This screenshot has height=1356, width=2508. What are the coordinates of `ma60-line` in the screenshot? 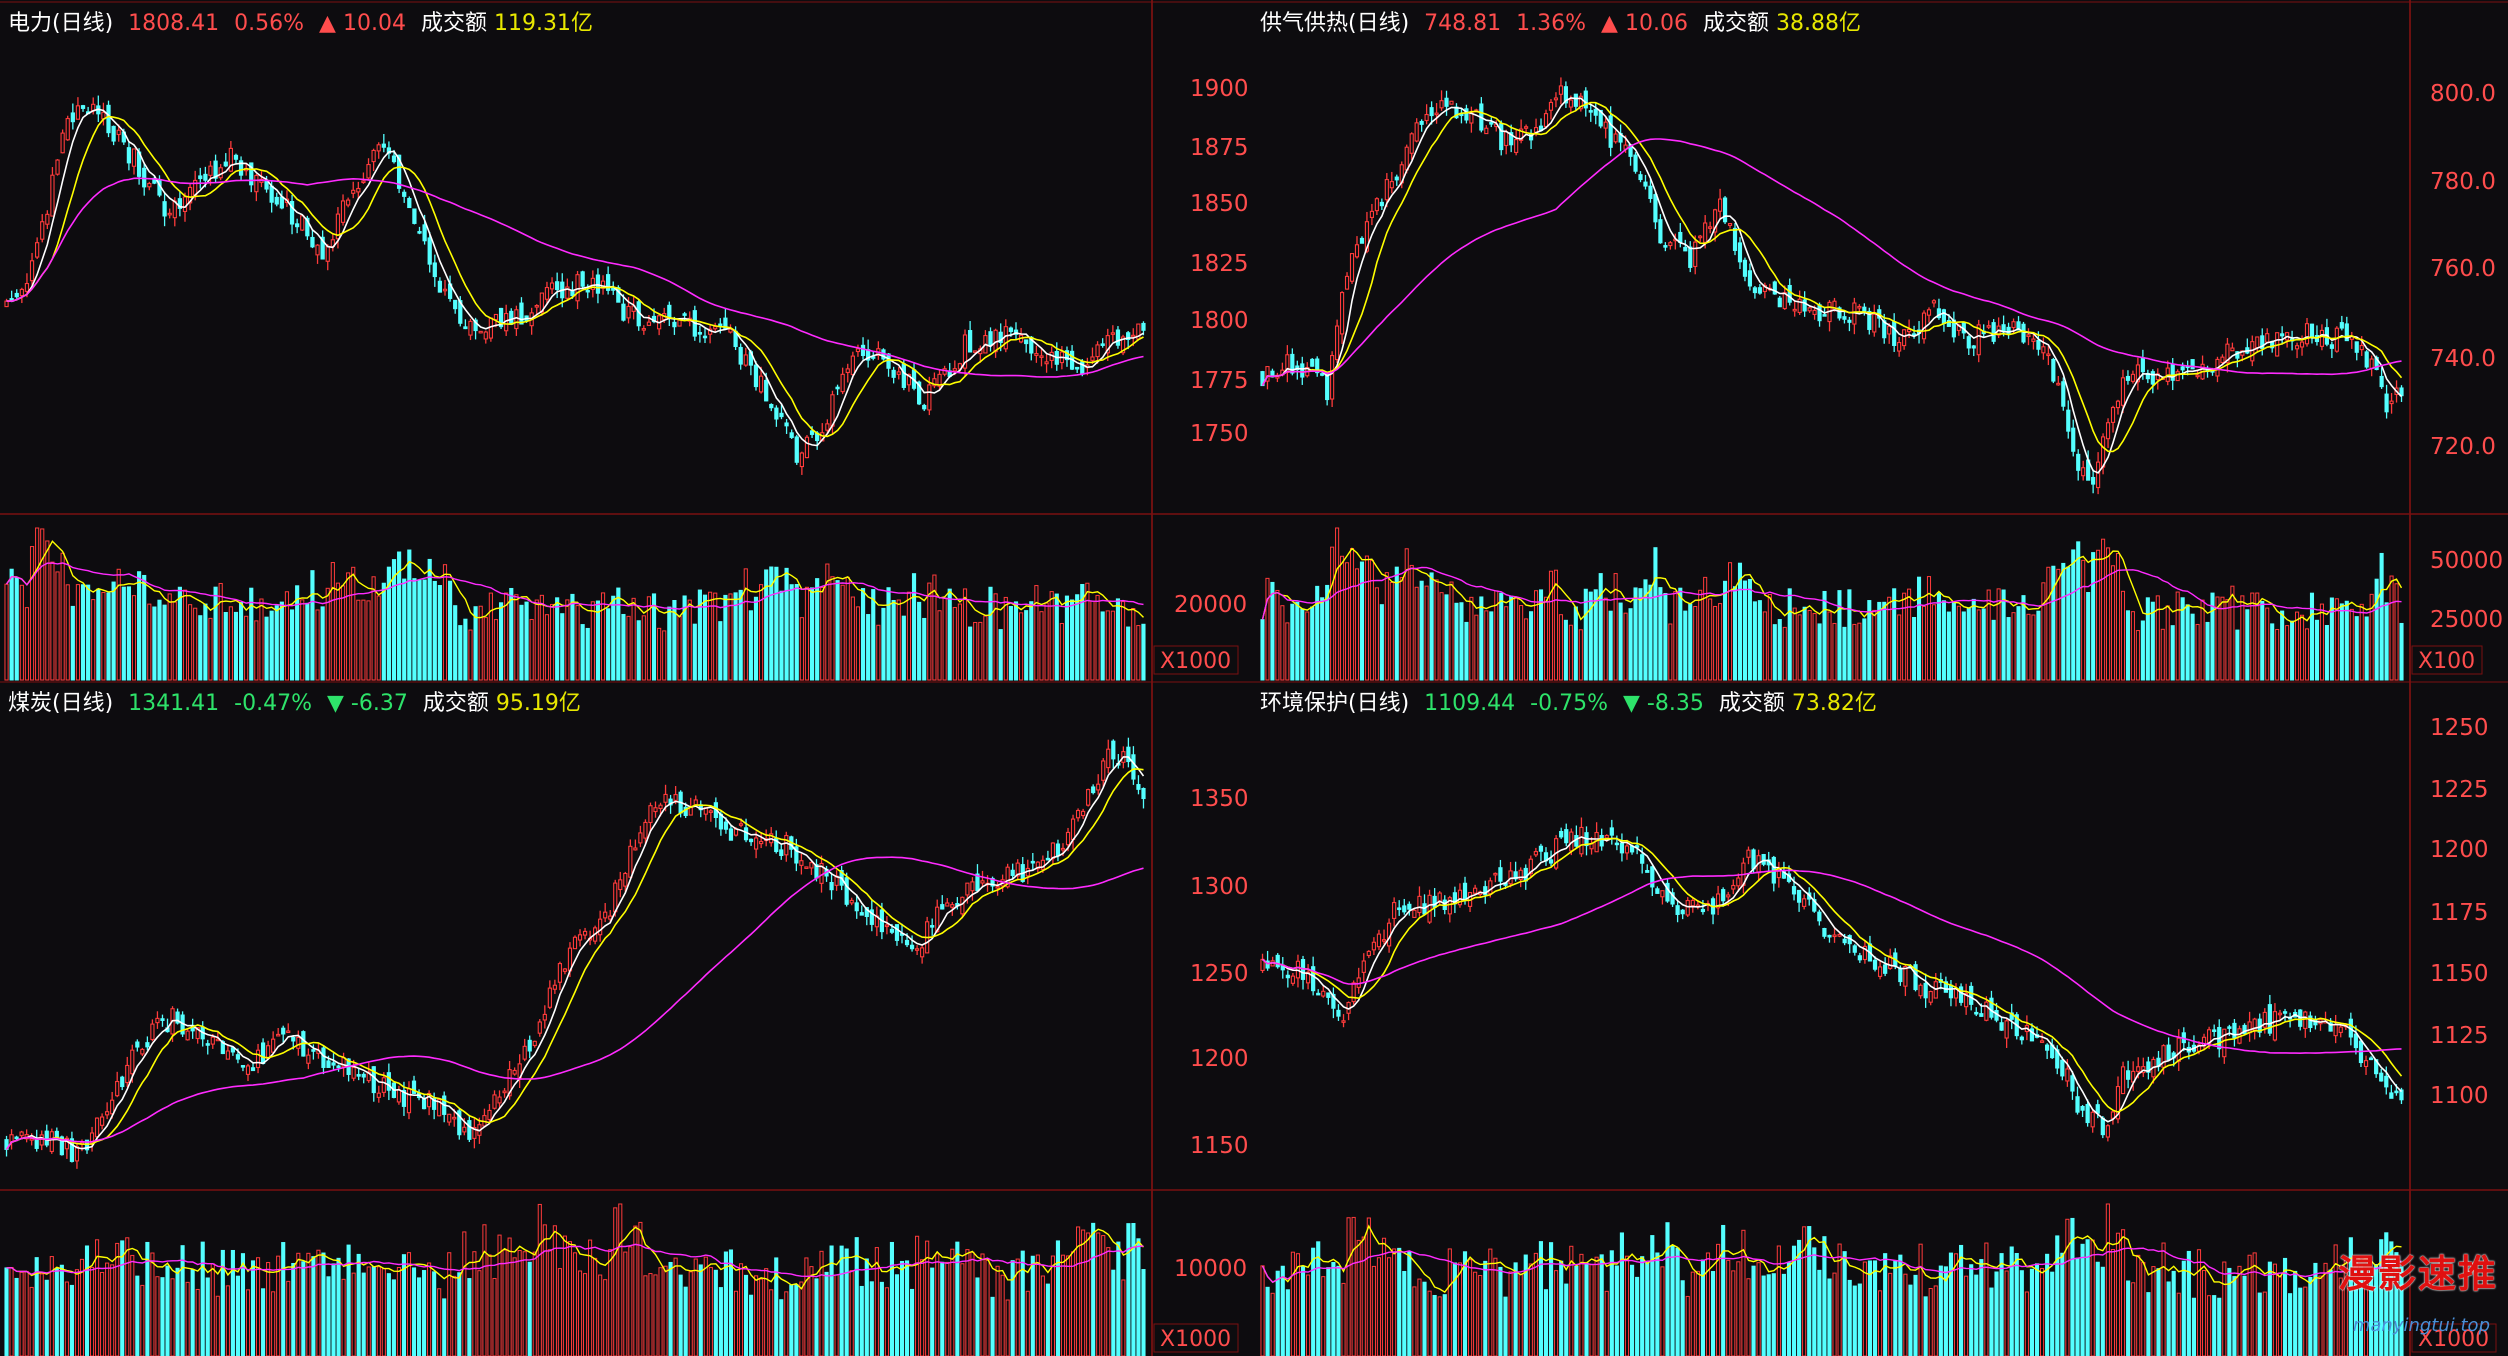 It's located at (1831, 262).